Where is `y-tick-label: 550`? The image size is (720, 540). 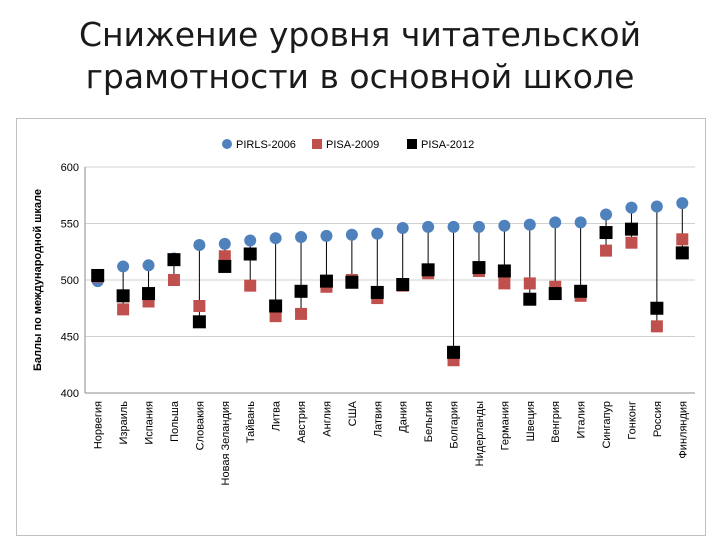
y-tick-label: 550 is located at coordinates (70, 225).